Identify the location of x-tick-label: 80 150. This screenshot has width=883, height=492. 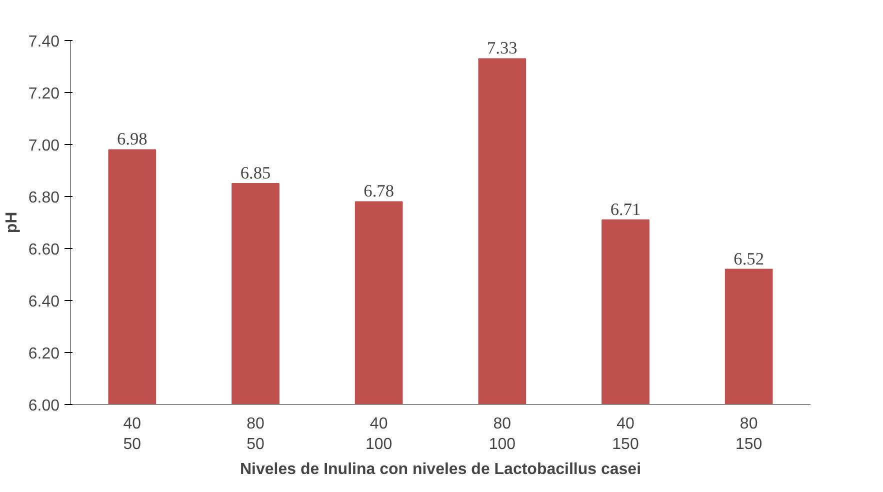
(748, 434).